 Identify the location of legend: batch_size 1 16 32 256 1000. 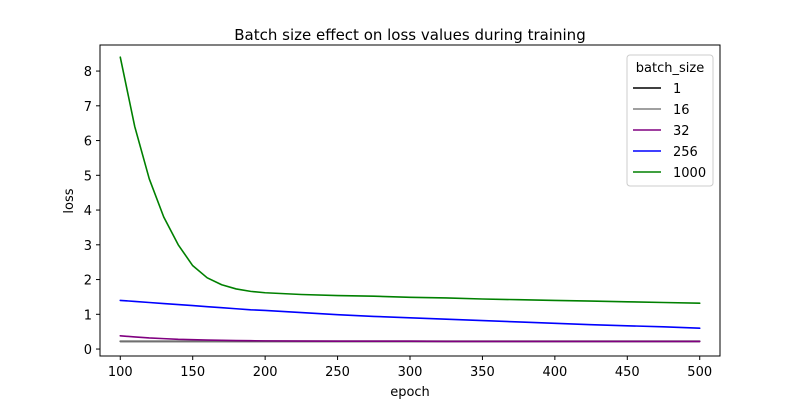
(670, 120).